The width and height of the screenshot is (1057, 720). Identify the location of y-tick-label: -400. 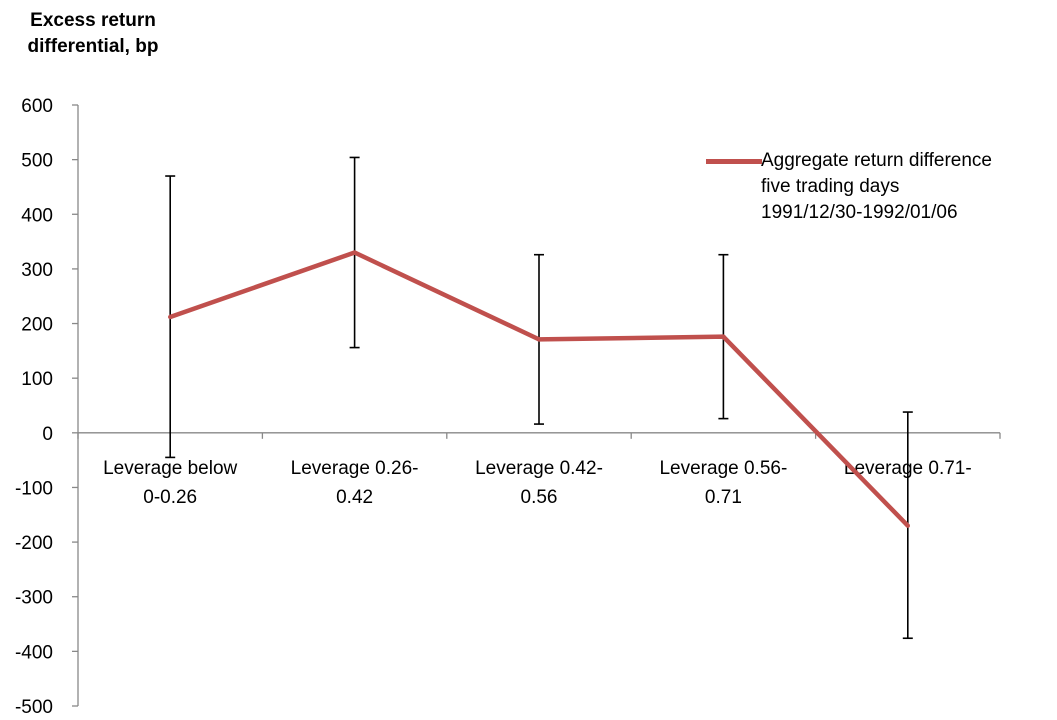
(34, 652).